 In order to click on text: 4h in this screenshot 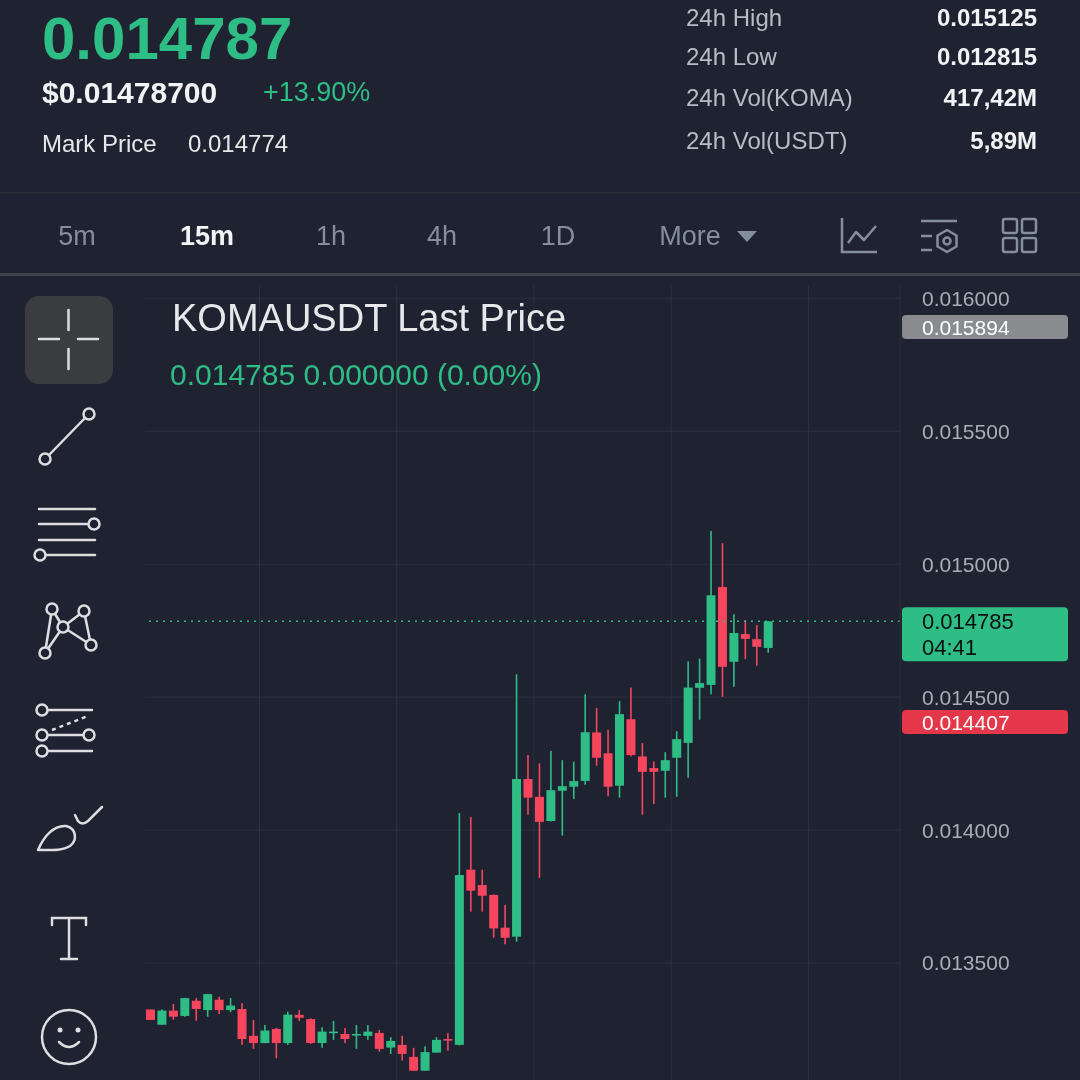, I will do `click(442, 236)`.